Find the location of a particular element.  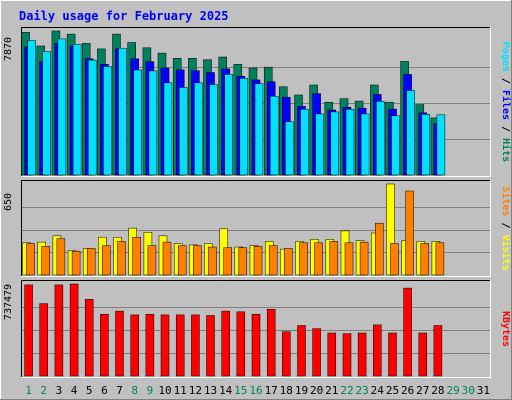

day-label-3: 3 is located at coordinates (59, 390).